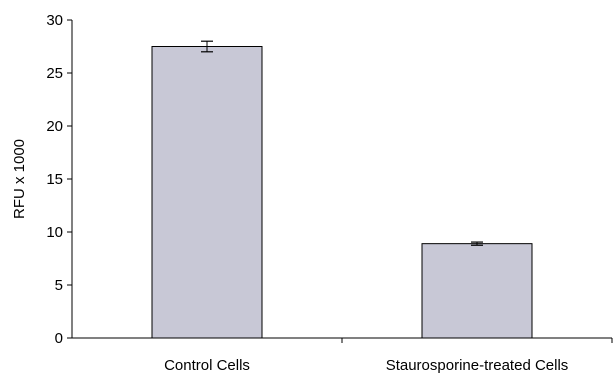  I want to click on y-axis-label: RFU x 1000, so click(19, 179).